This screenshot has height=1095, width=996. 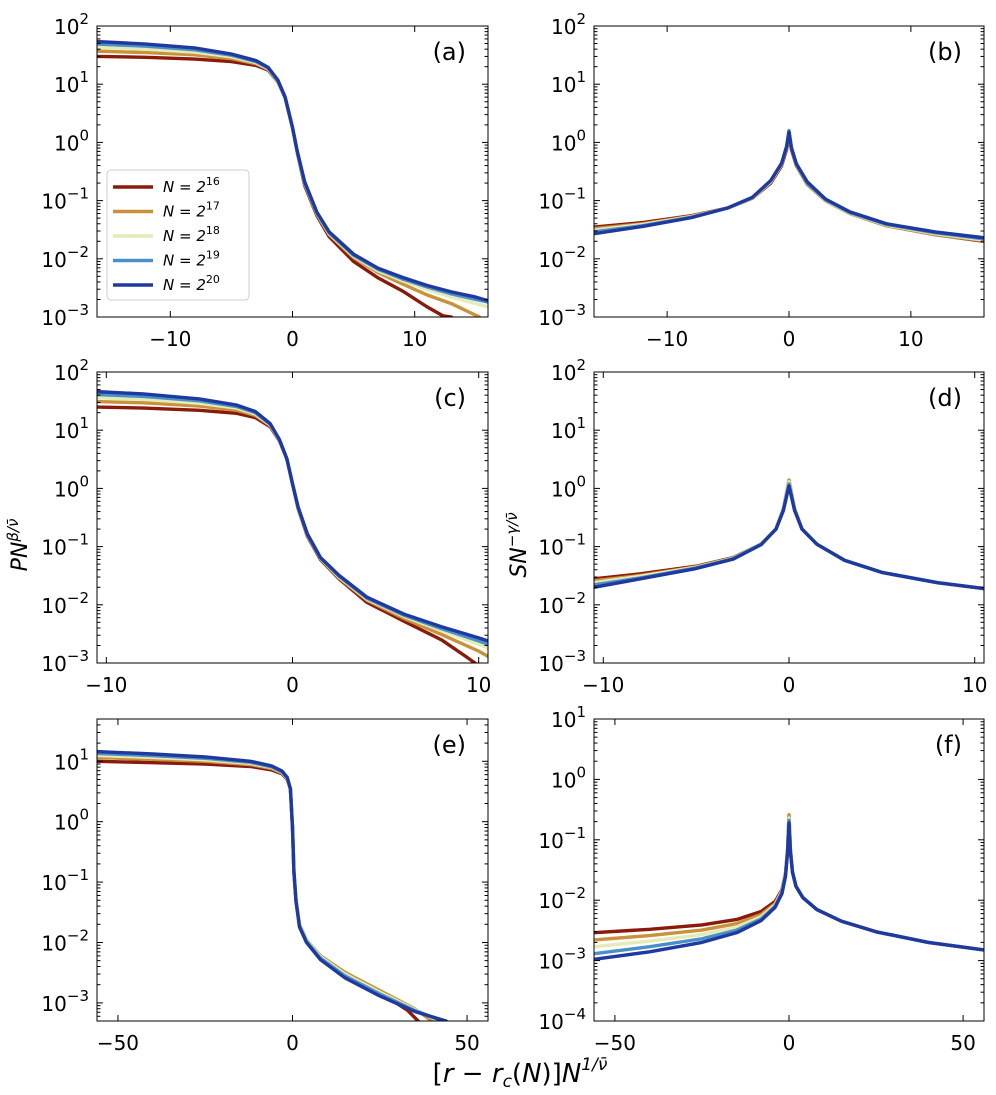 What do you see at coordinates (517, 544) in the screenshot?
I see `ylabel-right: SN−γ/ν̄` at bounding box center [517, 544].